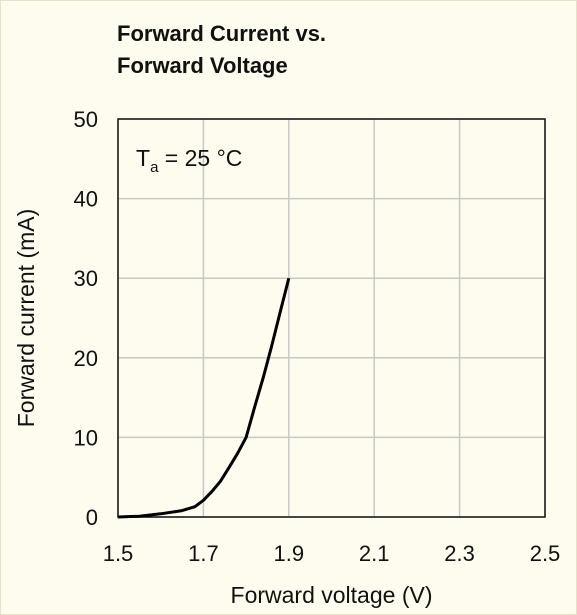 This screenshot has height=615, width=577. What do you see at coordinates (332, 595) in the screenshot?
I see `x-axis-label: Forward voltage (V)` at bounding box center [332, 595].